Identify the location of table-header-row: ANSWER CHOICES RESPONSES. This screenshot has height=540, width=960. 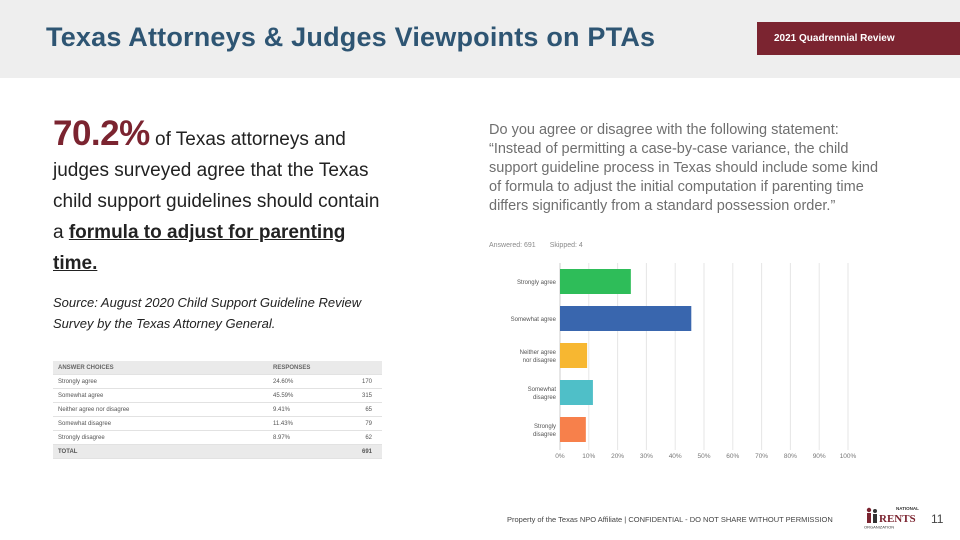
(217, 368).